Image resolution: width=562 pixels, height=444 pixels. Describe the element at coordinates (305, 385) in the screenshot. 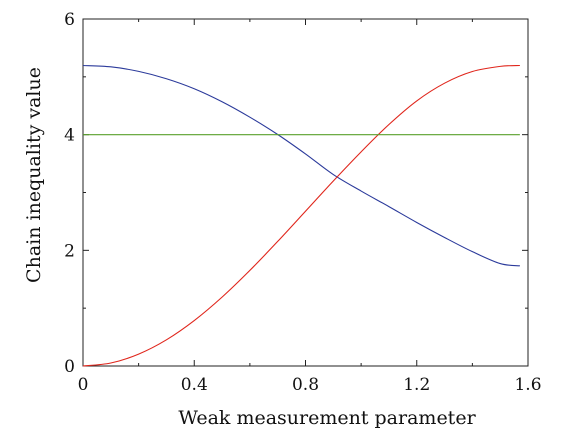

I see `x-tick-label: 0.8` at that location.